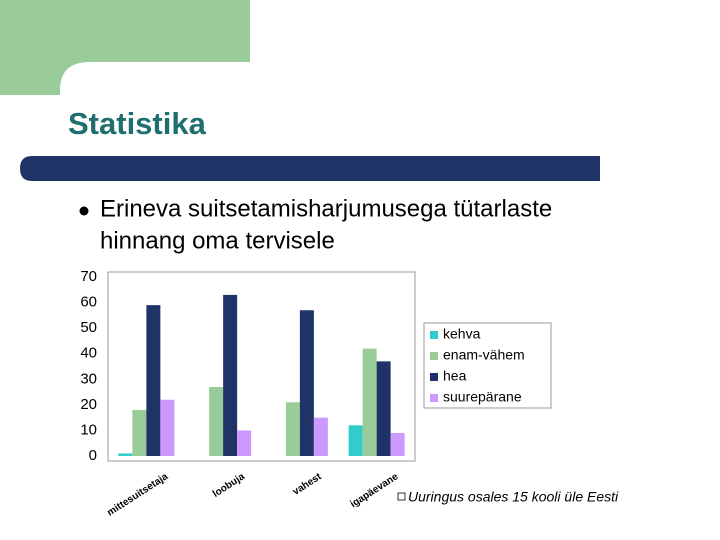 The image size is (720, 540). Describe the element at coordinates (88, 327) in the screenshot. I see `y-tick-label: 50` at that location.